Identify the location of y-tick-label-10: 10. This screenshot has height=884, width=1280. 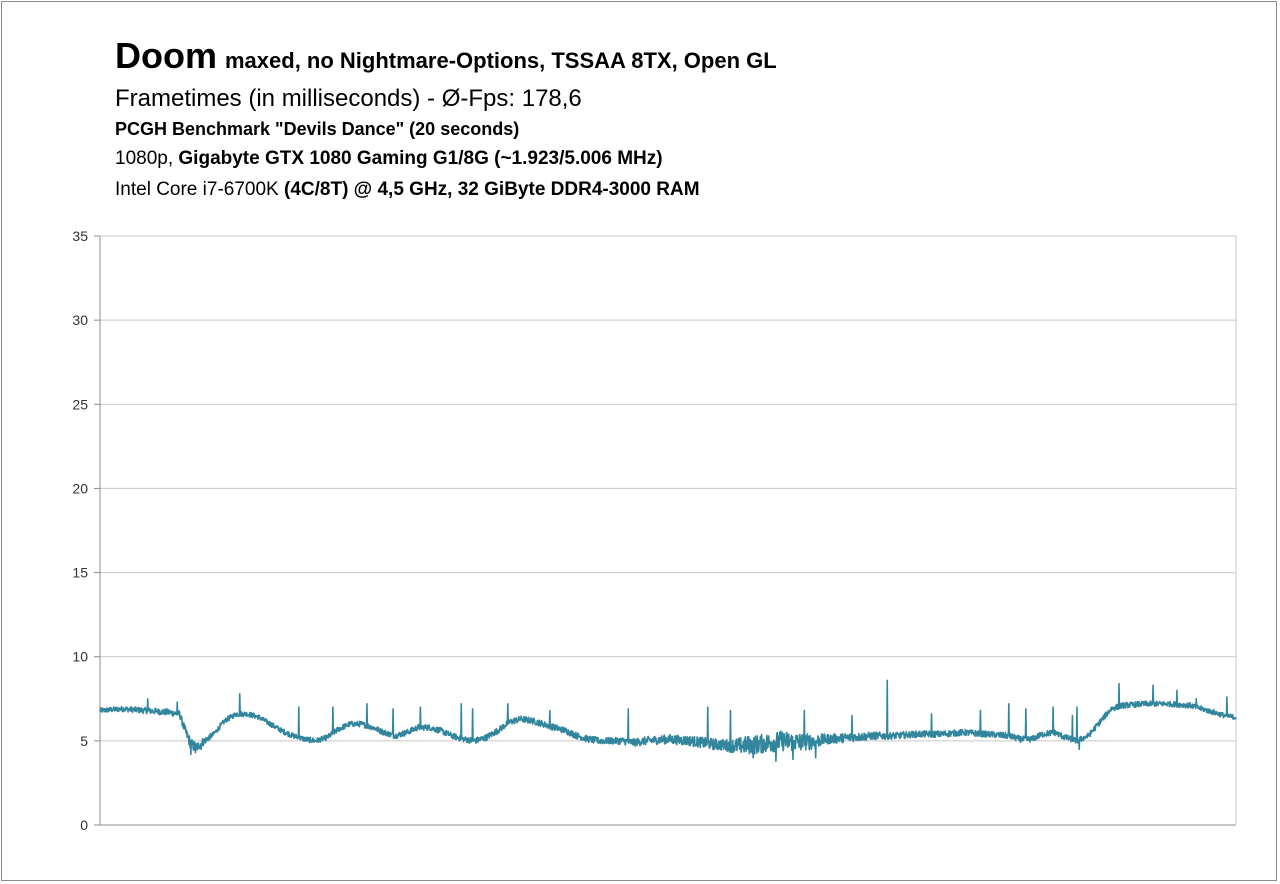
(80, 657).